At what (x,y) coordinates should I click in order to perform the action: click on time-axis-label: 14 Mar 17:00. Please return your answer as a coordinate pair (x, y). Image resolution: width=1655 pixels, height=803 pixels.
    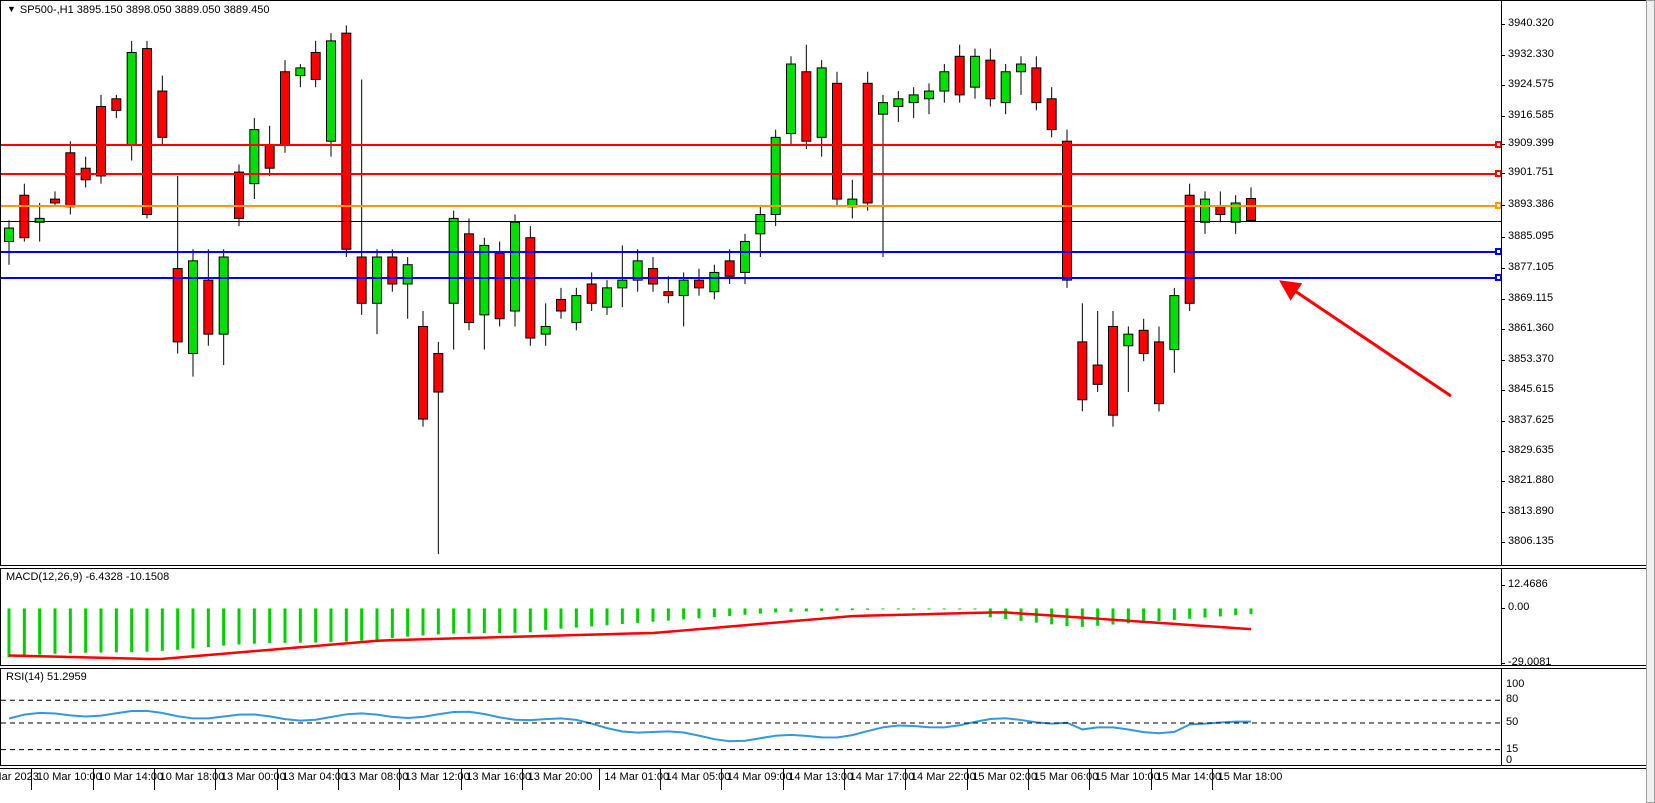
    Looking at the image, I should click on (882, 777).